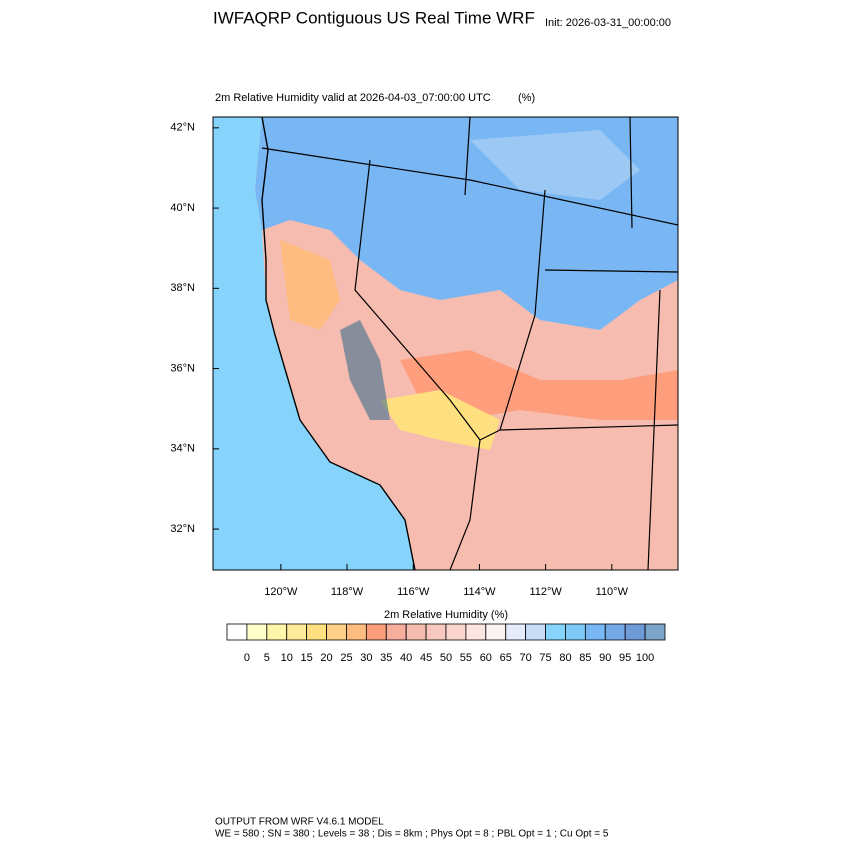 This screenshot has height=850, width=850. I want to click on y-tick-label: 34°N, so click(182, 449).